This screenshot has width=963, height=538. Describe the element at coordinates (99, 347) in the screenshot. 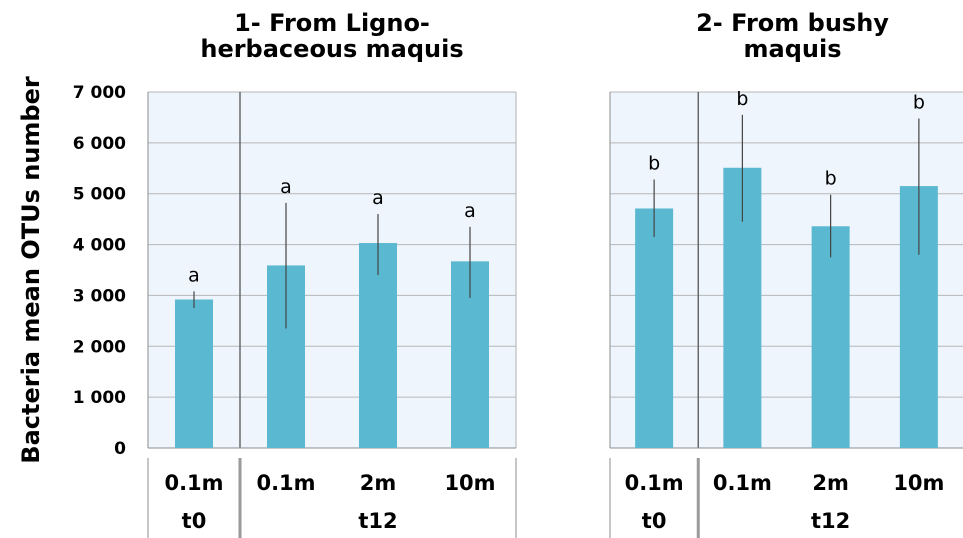

I see `y-tick-label: 2 000` at that location.